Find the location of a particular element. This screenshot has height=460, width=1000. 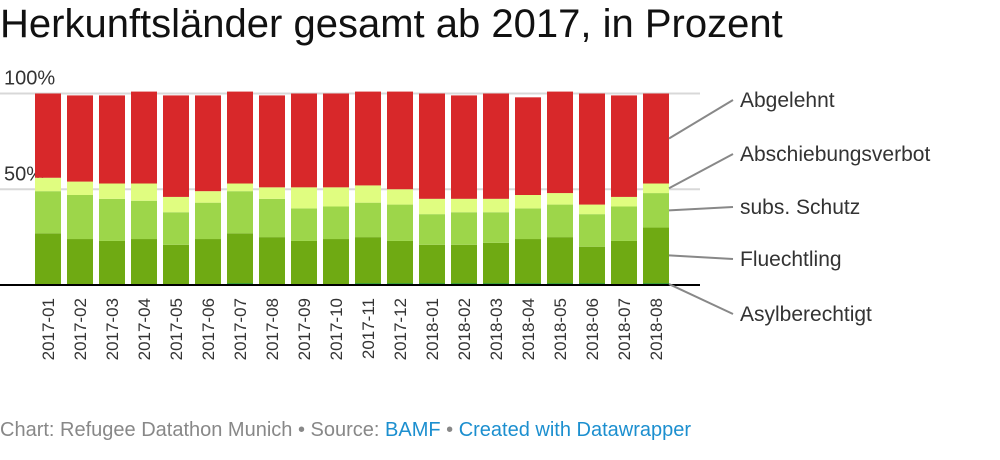

legend-label: Asylberechtigt is located at coordinates (806, 314).